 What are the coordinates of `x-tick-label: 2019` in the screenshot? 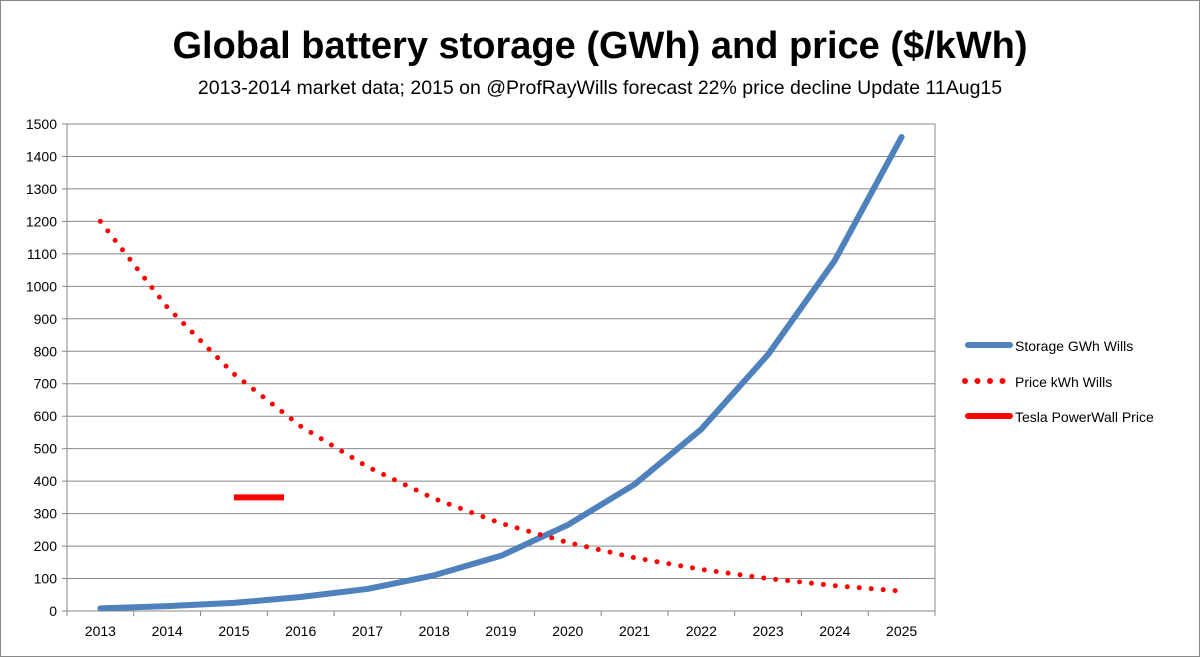 It's located at (500, 631).